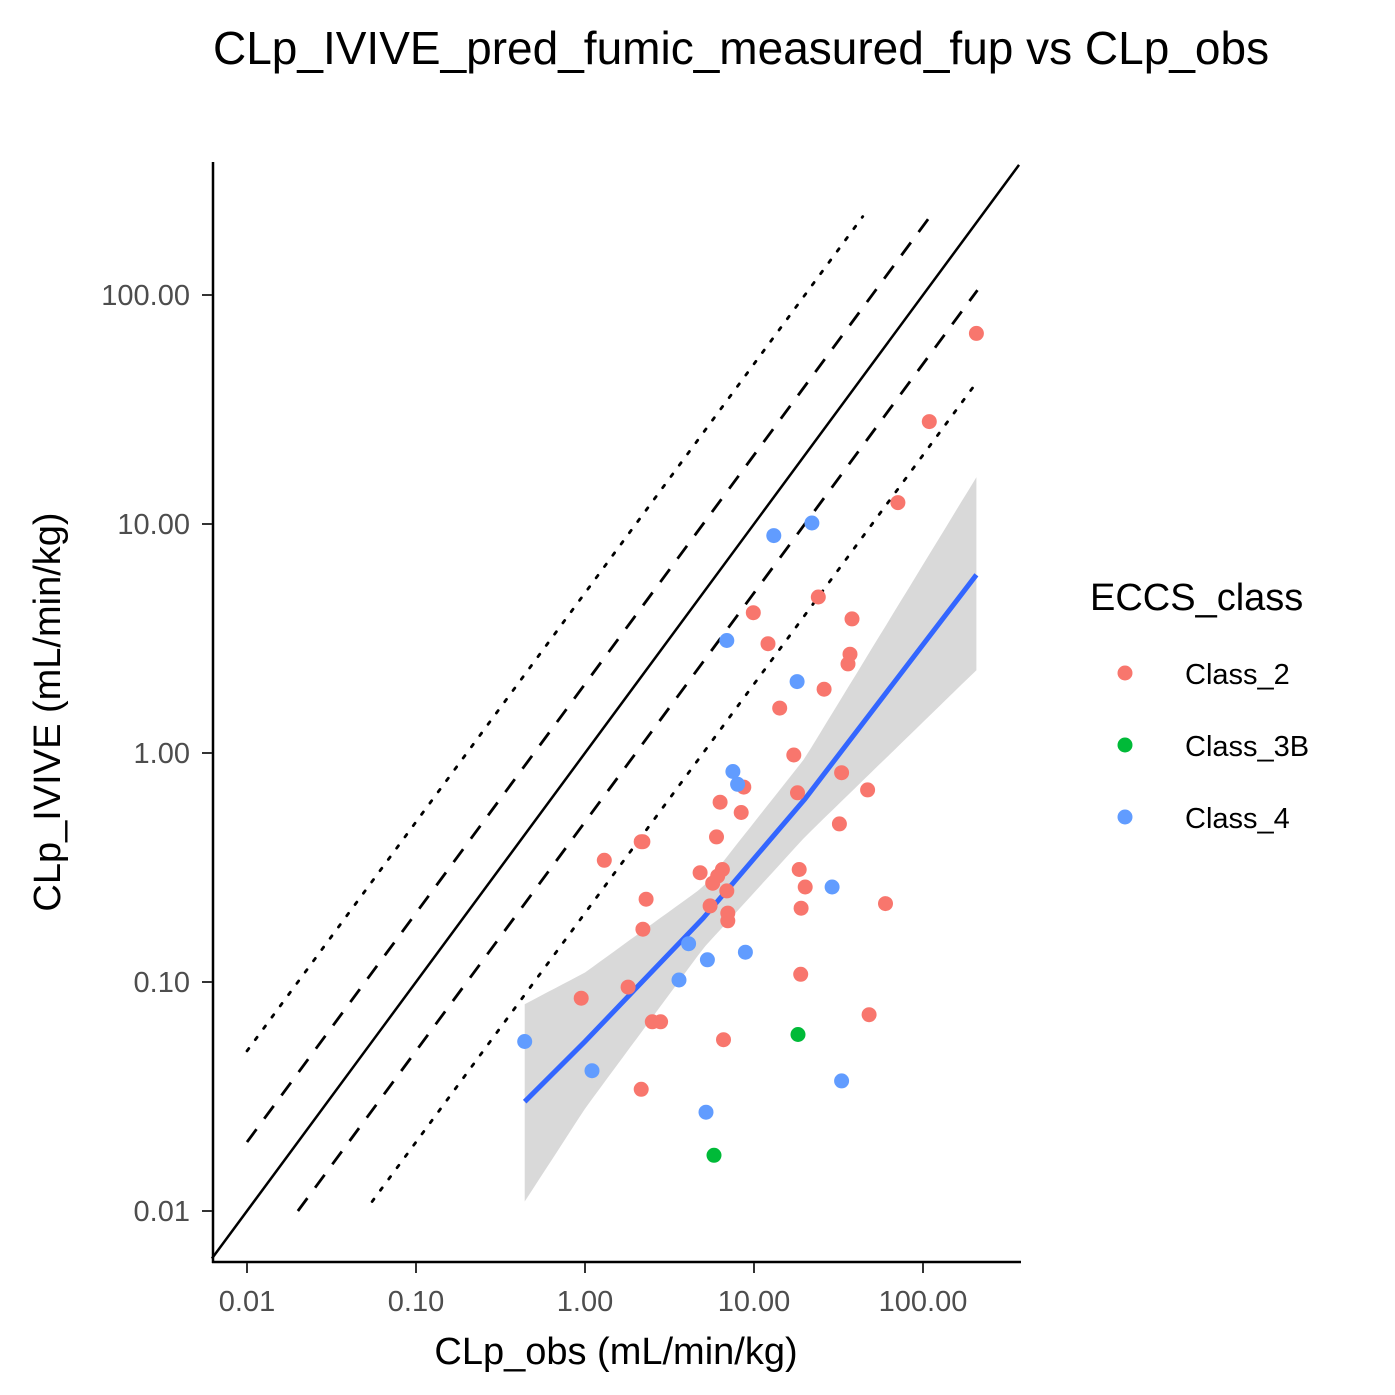 The width and height of the screenshot is (1395, 1395). What do you see at coordinates (162, 983) in the screenshot?
I see `y-tick-label: 0.10` at bounding box center [162, 983].